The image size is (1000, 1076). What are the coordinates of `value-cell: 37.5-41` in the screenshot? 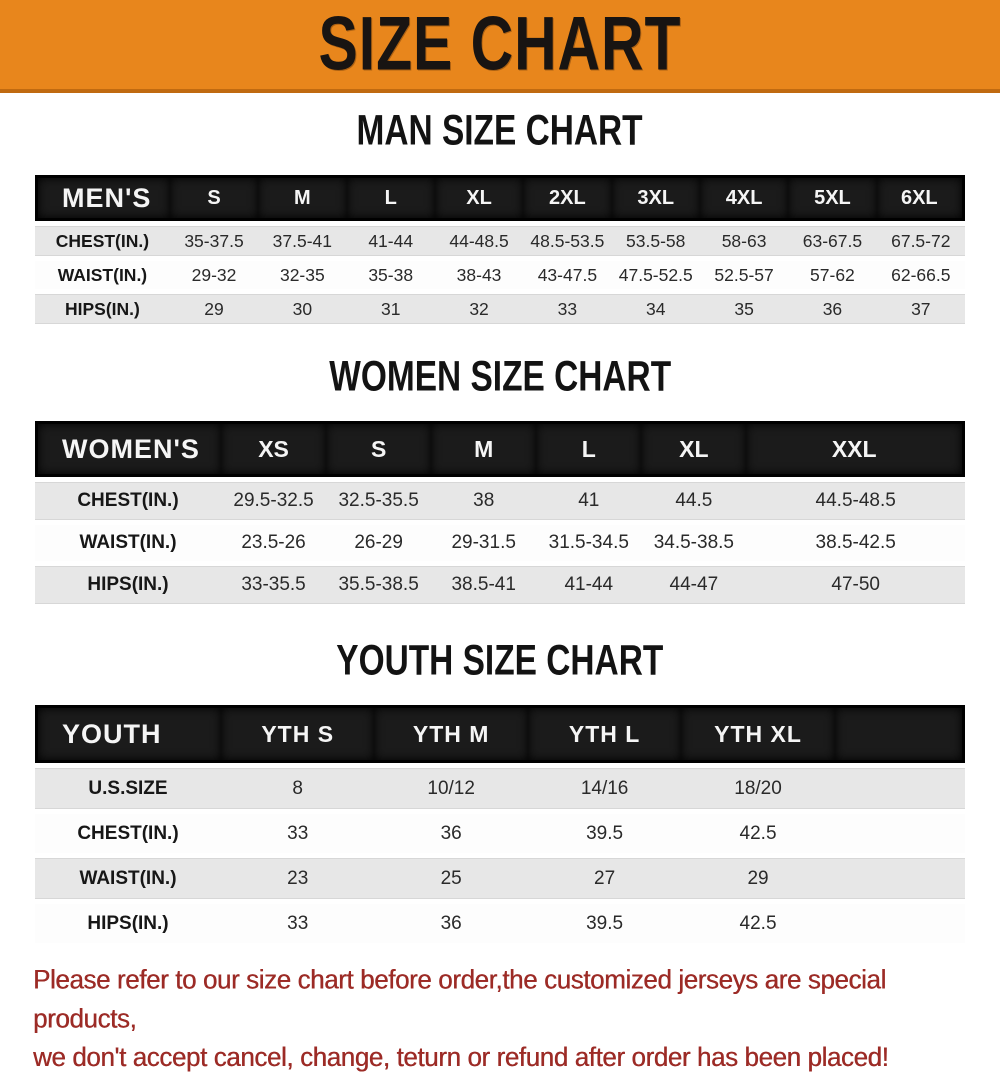 It's located at (302, 241).